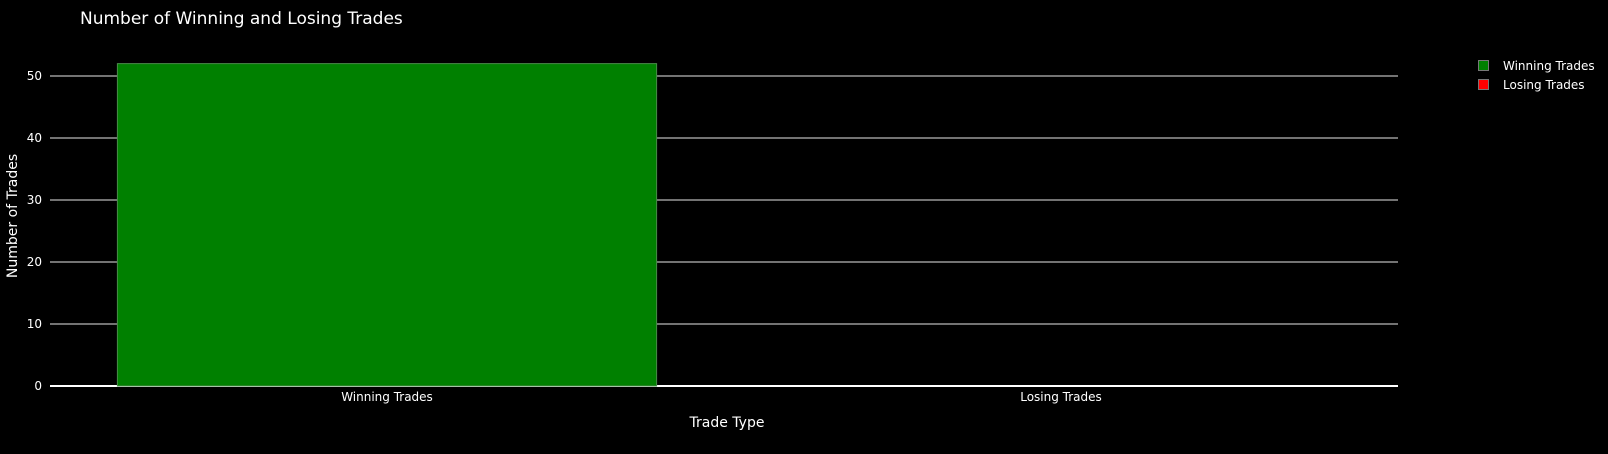  What do you see at coordinates (34, 231) in the screenshot?
I see `y-axis-ticks: 0 10 20 30 40 50` at bounding box center [34, 231].